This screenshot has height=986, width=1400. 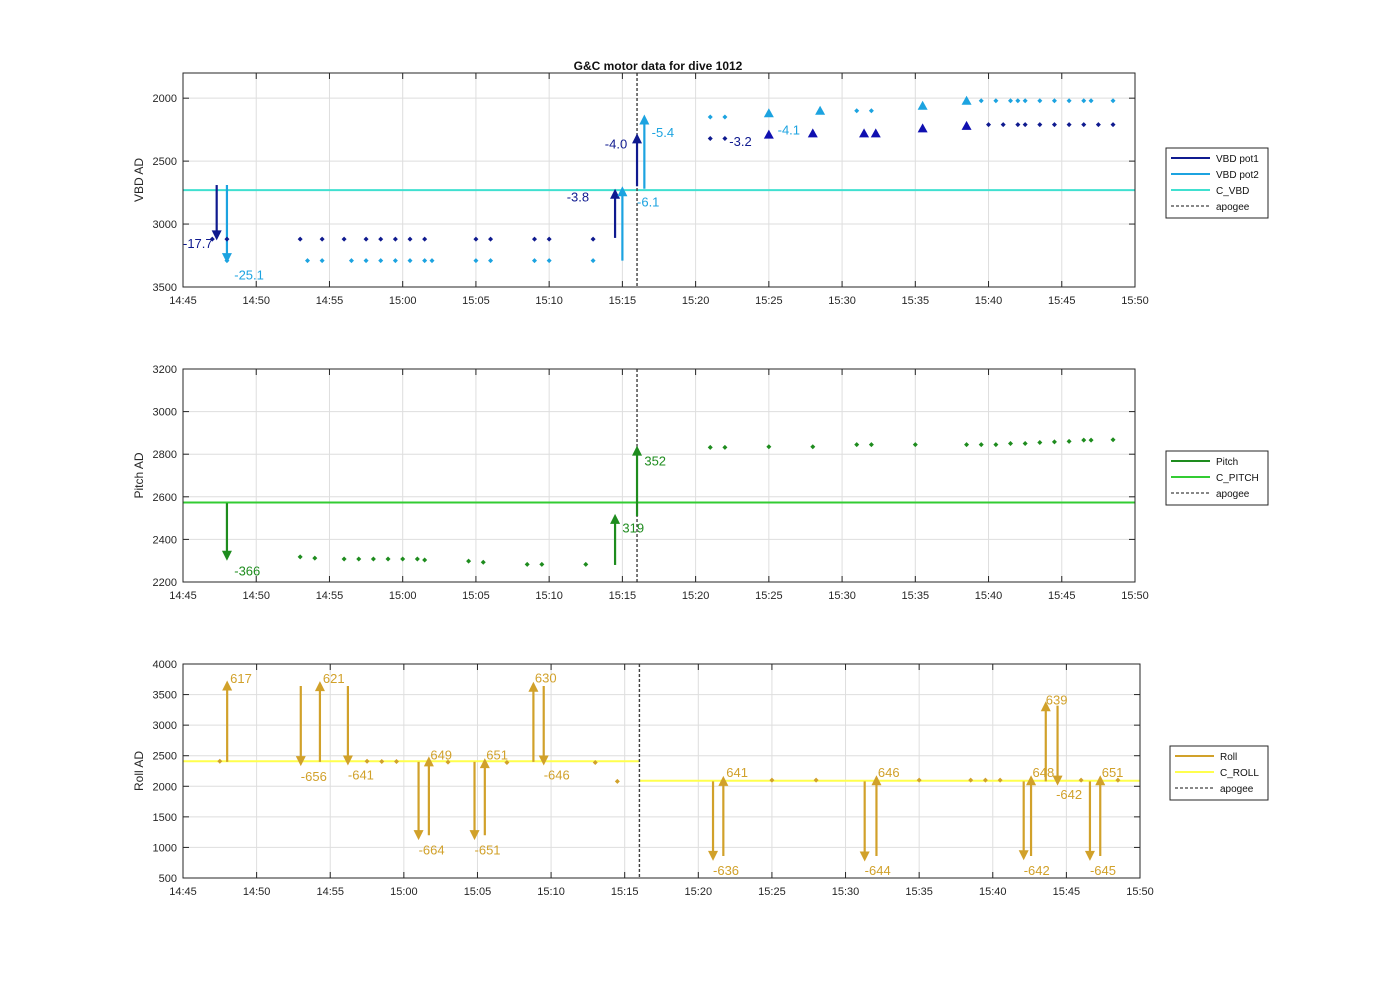 I want to click on legend-label: C_ROLL, so click(x=1239, y=773).